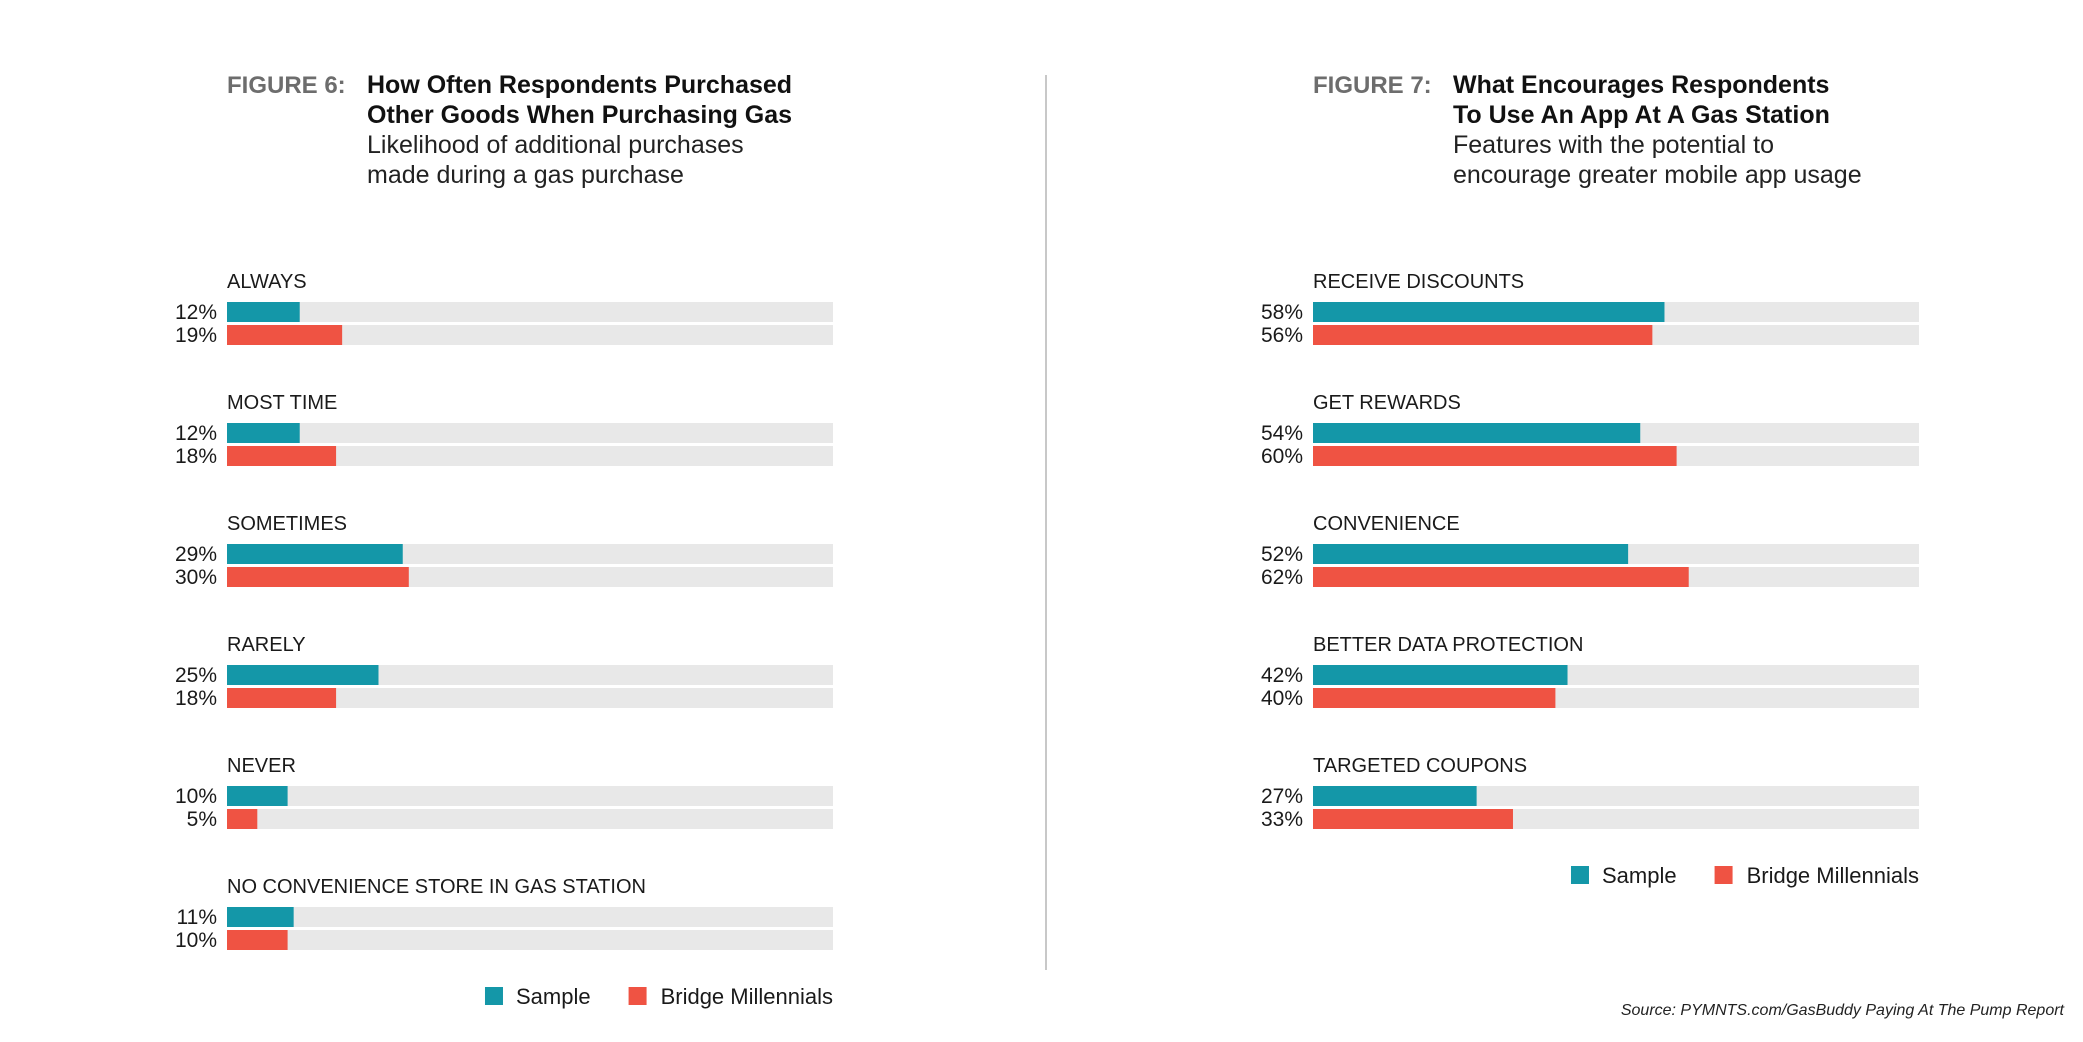  What do you see at coordinates (196, 335) in the screenshot?
I see `value-label: 19%` at bounding box center [196, 335].